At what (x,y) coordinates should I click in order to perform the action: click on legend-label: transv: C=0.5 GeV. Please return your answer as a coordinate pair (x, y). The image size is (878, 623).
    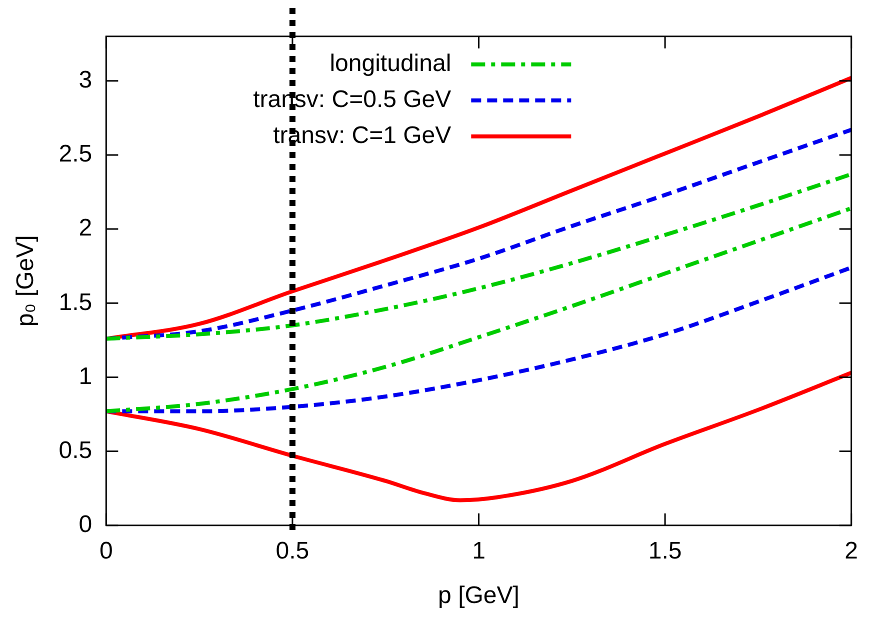
    Looking at the image, I should click on (352, 100).